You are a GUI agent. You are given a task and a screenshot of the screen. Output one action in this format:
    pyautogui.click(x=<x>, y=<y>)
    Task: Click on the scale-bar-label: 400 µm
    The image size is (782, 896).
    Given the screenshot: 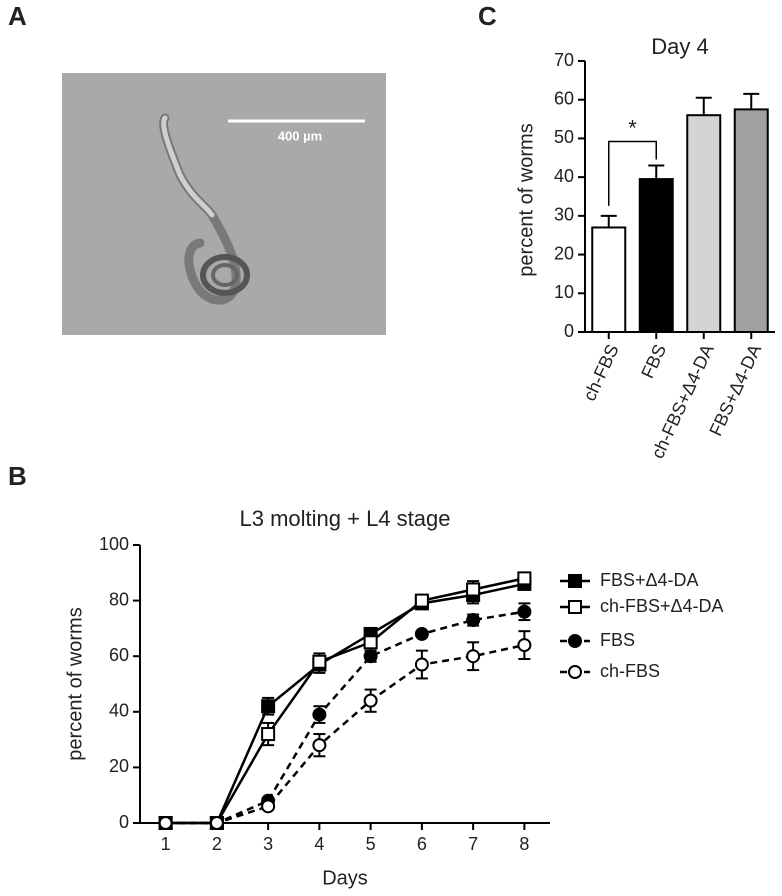 What is the action you would take?
    pyautogui.click(x=300, y=135)
    